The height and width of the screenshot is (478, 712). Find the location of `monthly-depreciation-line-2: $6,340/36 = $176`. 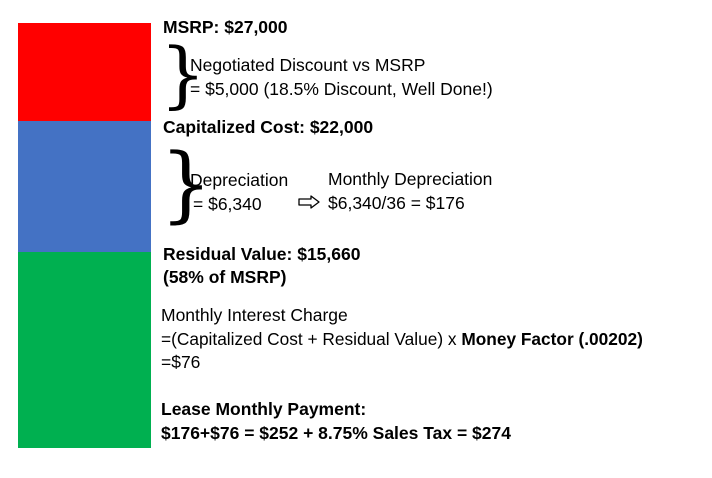

monthly-depreciation-line-2: $6,340/36 = $176 is located at coordinates (396, 203).